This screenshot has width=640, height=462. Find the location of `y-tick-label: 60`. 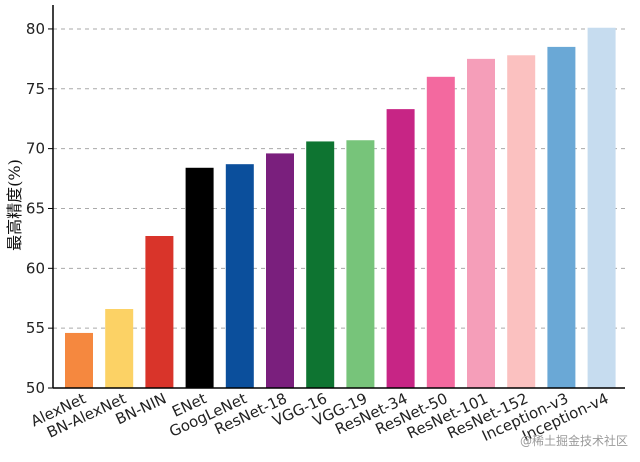

y-tick-label: 60 is located at coordinates (35, 268).